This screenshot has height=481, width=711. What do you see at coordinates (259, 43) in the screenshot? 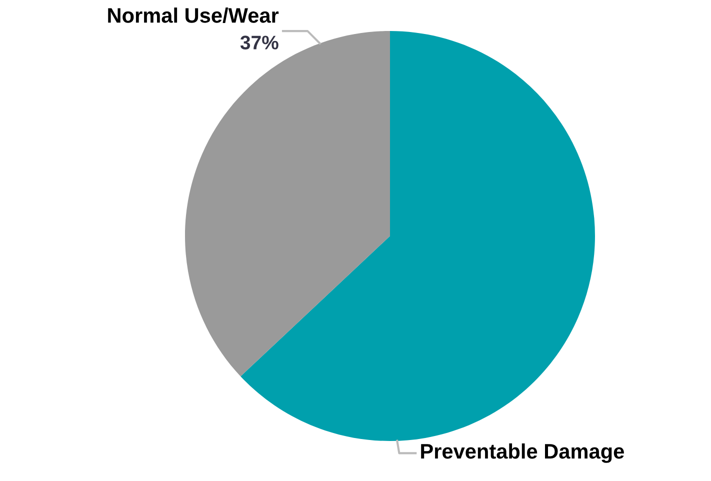
I see `data-label: 37%` at bounding box center [259, 43].